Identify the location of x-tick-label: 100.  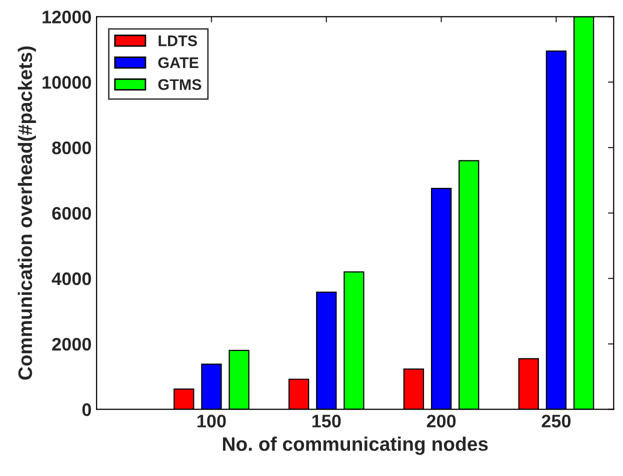
(212, 421).